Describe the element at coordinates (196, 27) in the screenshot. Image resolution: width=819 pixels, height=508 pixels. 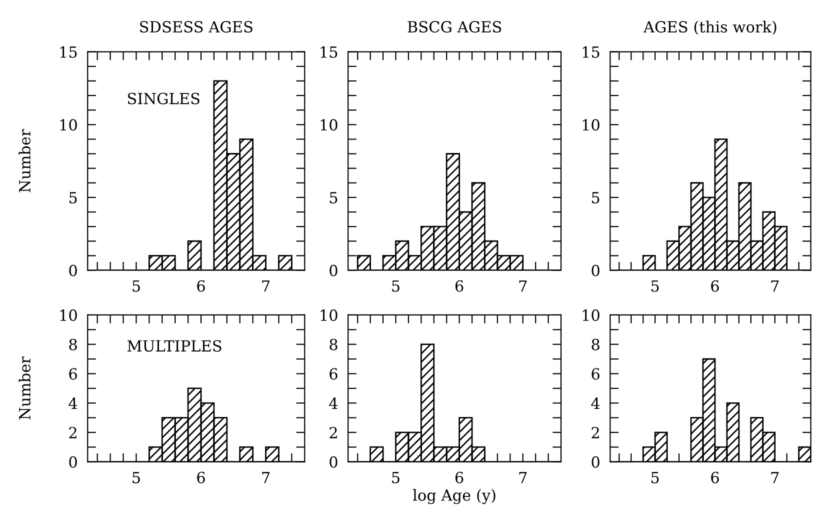
I see `chart-title: SDSESS AGES` at that location.